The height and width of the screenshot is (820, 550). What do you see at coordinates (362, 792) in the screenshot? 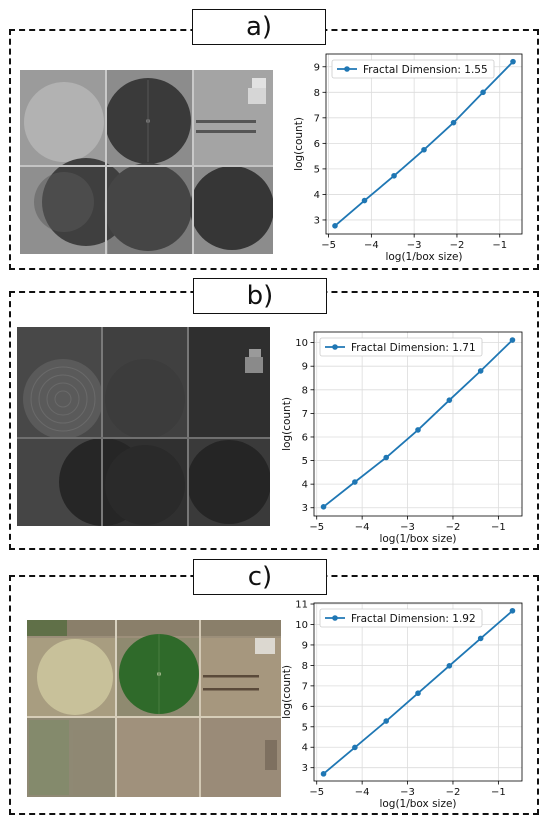
I see `panel-c-x-tick-label: −4` at bounding box center [362, 792].